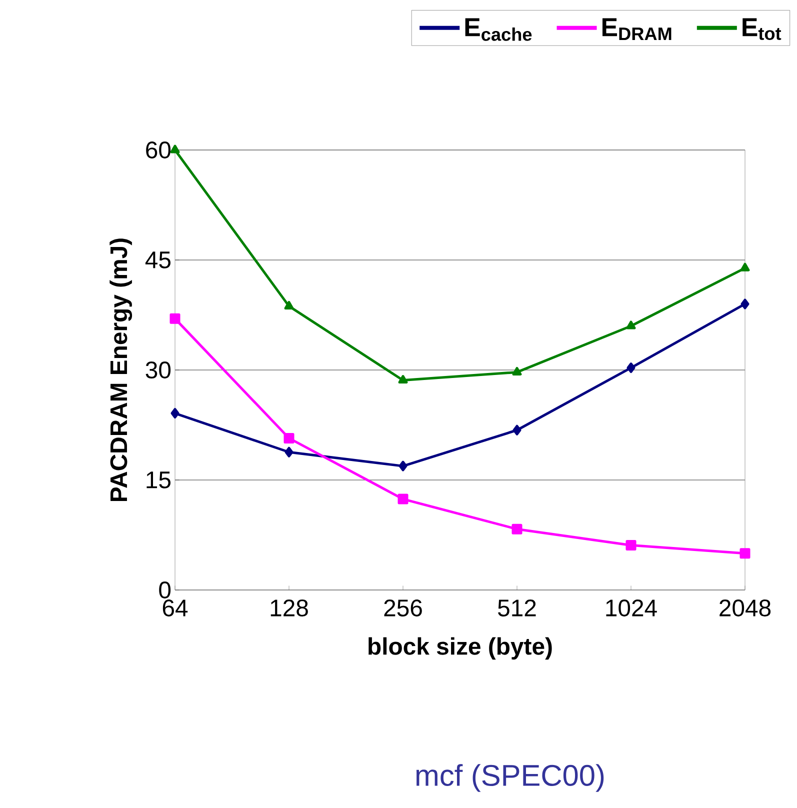  What do you see at coordinates (517, 608) in the screenshot?
I see `x-tick-label: 512` at bounding box center [517, 608].